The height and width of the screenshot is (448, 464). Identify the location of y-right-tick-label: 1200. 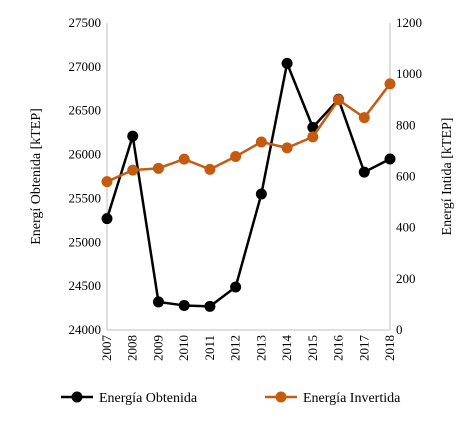
(409, 22).